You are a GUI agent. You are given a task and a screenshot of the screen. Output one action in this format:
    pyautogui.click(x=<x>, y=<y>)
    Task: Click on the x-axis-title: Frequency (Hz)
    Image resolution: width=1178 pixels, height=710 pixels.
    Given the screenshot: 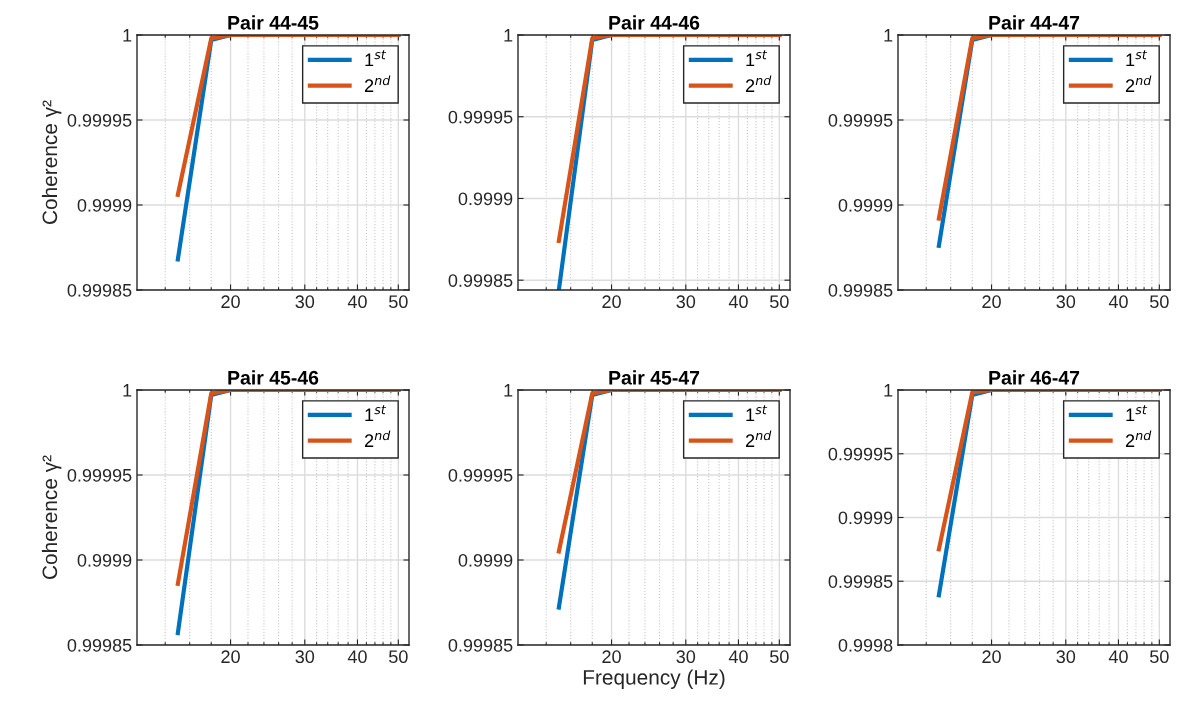 What is the action you would take?
    pyautogui.click(x=654, y=679)
    